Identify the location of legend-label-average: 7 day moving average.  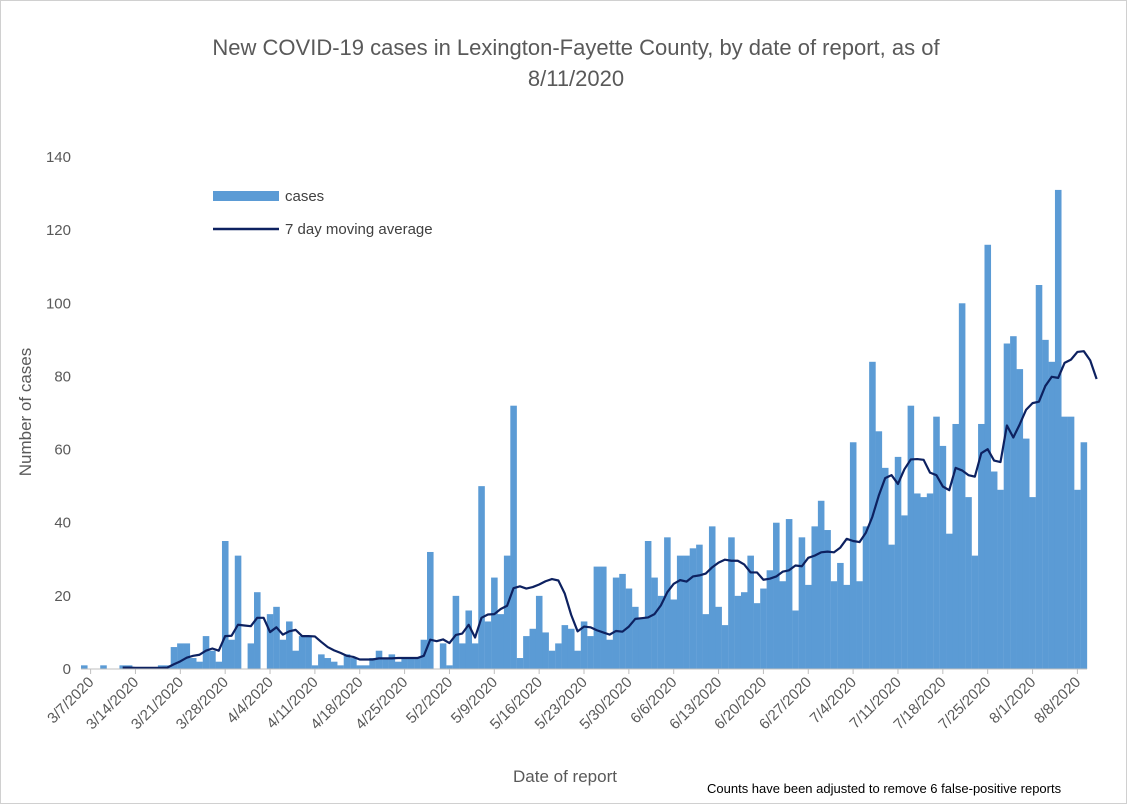
(359, 229).